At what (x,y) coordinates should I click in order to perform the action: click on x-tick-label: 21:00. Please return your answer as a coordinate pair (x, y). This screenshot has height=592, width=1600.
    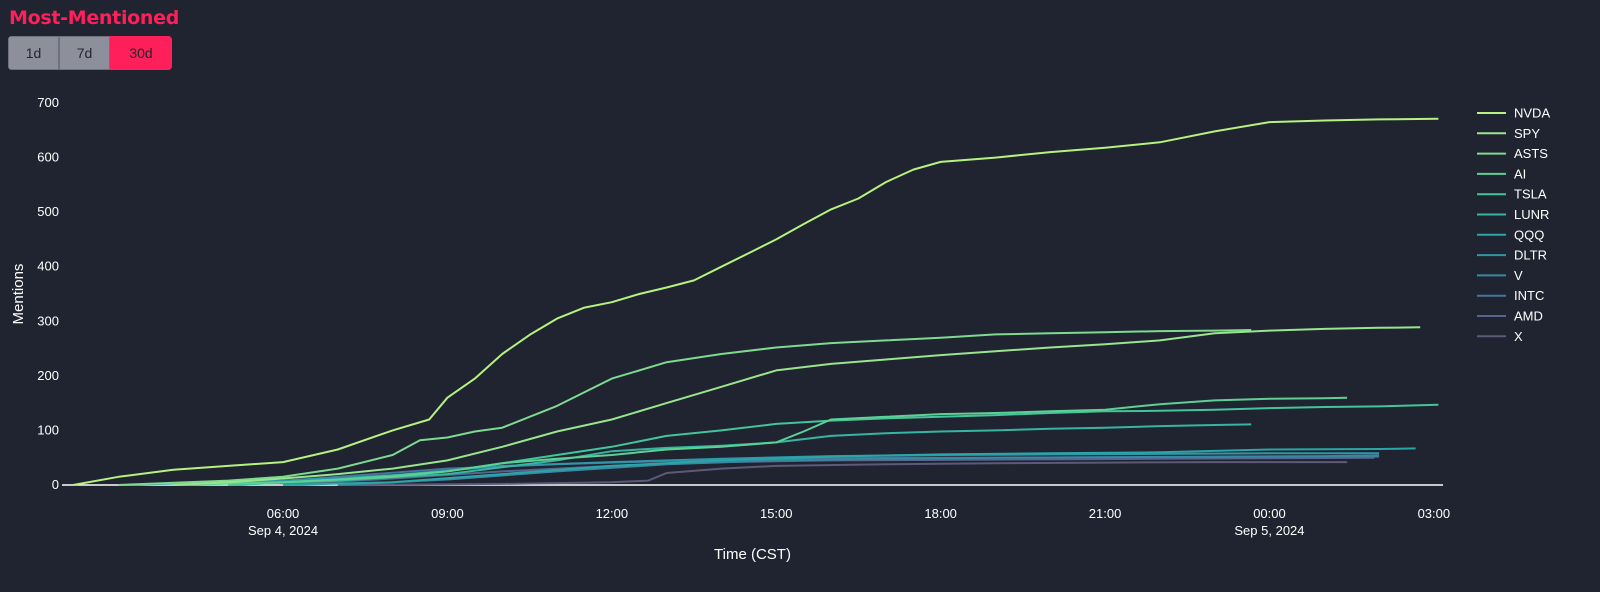
    Looking at the image, I should click on (1105, 513).